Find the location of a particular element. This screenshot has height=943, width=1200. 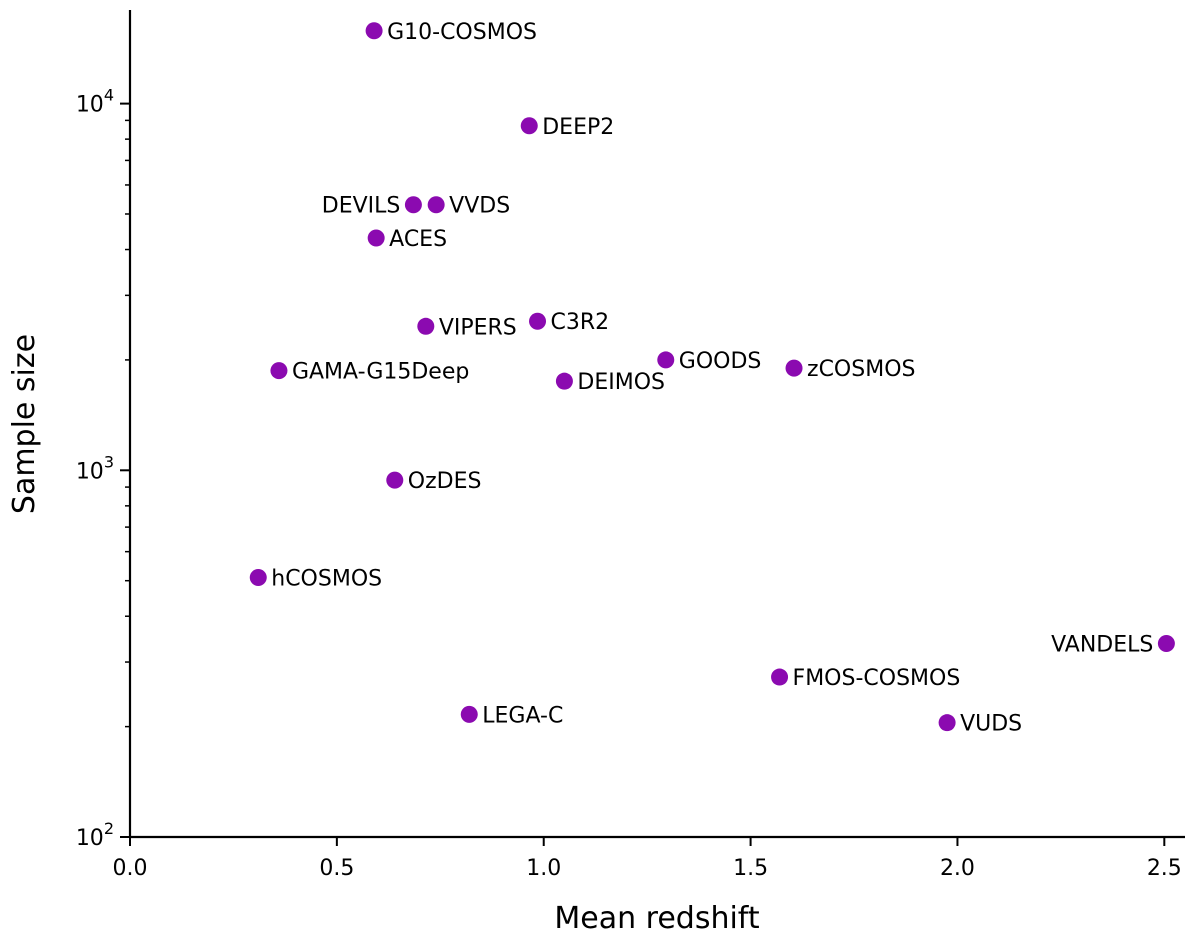

point-label: VIPERS is located at coordinates (478, 327).